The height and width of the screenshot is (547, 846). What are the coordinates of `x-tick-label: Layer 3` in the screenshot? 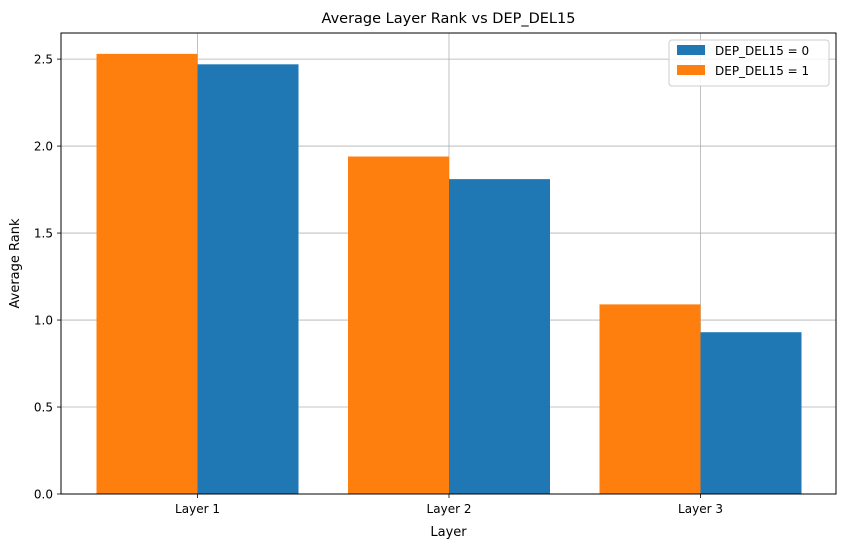 It's located at (700, 509).